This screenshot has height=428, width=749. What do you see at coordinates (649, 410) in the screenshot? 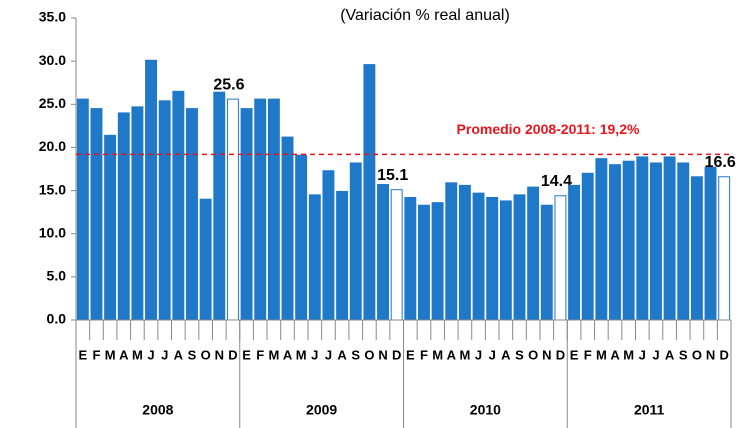
I see `group-label: 2011` at bounding box center [649, 410].